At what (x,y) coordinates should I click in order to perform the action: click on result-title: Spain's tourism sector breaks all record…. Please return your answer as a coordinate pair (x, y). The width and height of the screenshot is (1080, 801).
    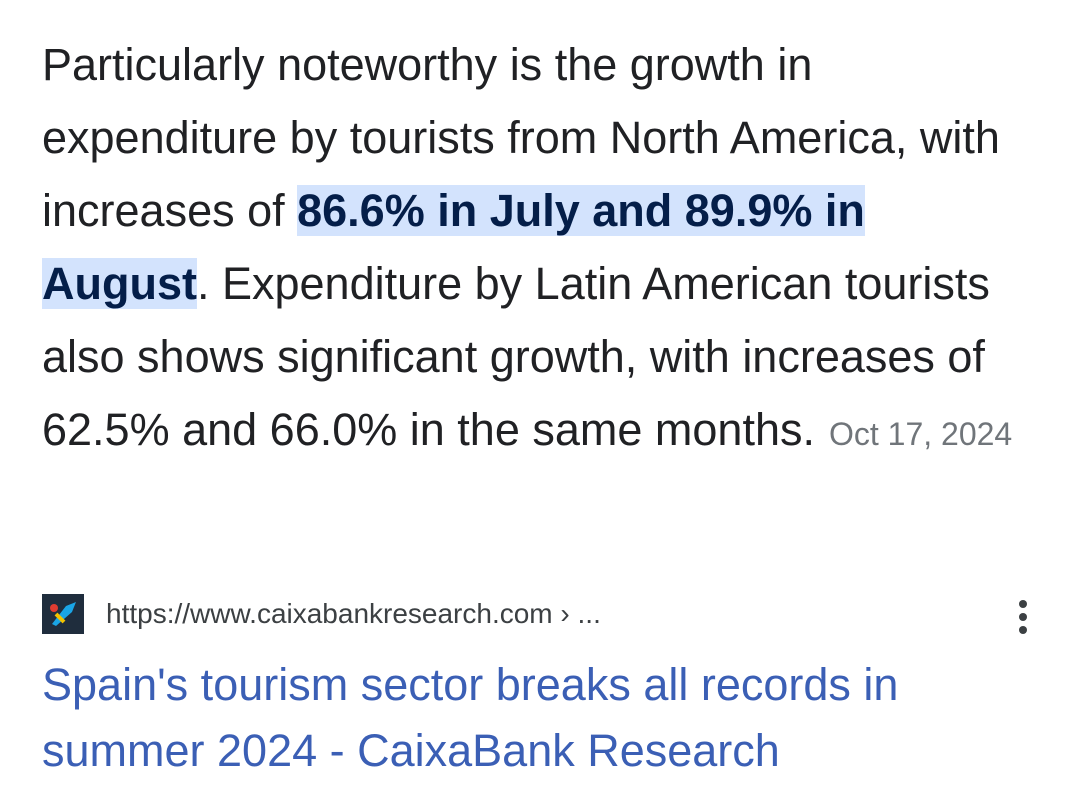
    Looking at the image, I should click on (470, 717).